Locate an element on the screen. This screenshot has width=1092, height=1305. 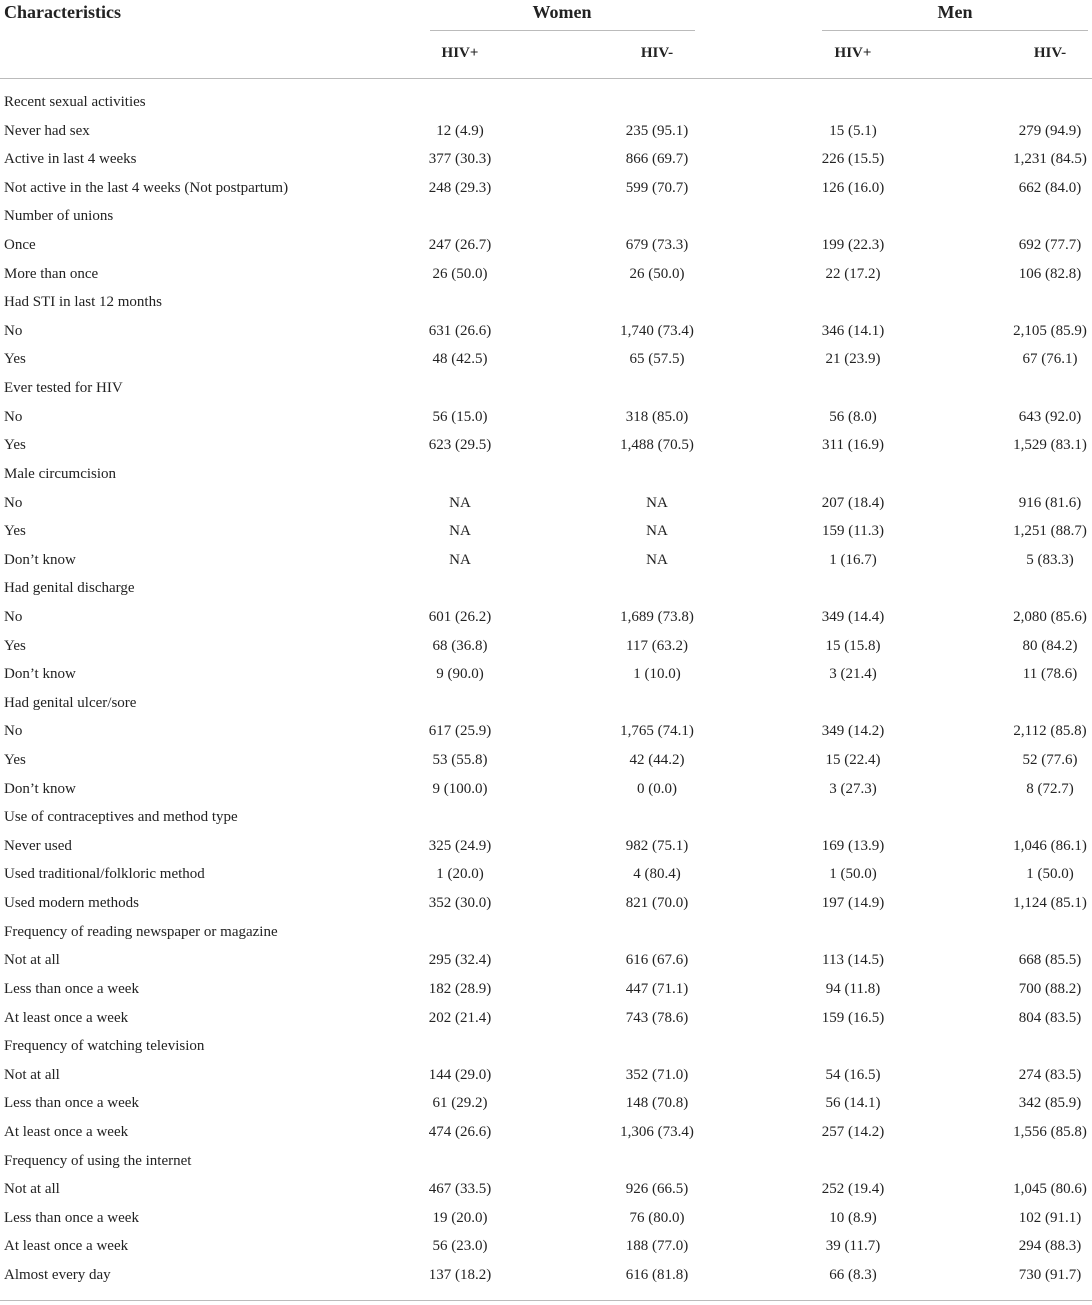
cell-value: 1,529 (83.1) is located at coordinates (1050, 445).